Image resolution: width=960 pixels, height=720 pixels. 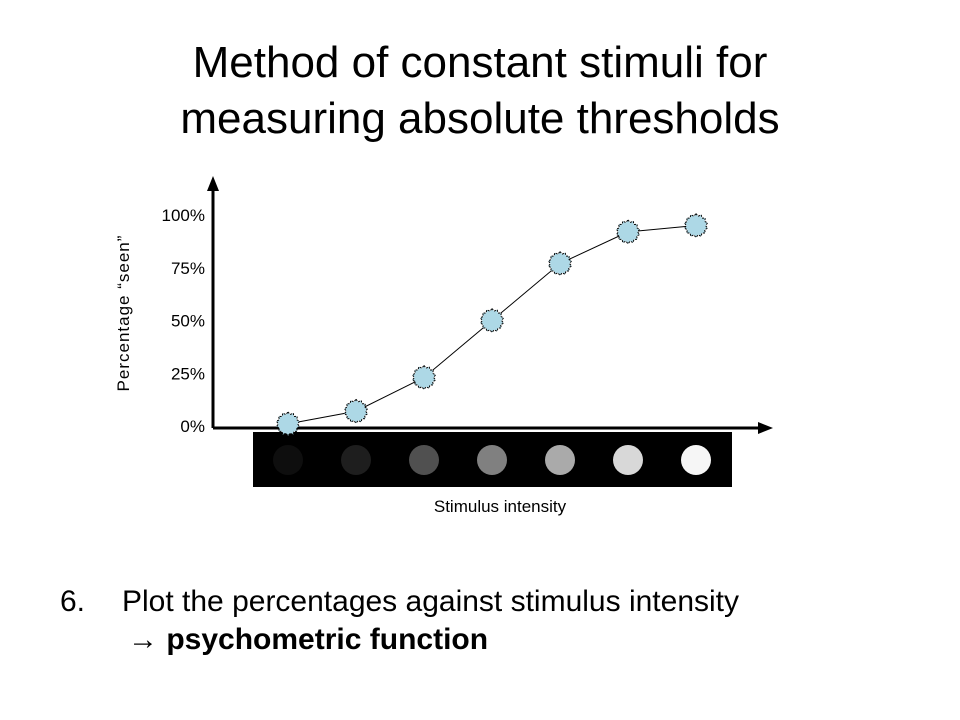 I want to click on y-tick-label: 100%, so click(x=183, y=215).